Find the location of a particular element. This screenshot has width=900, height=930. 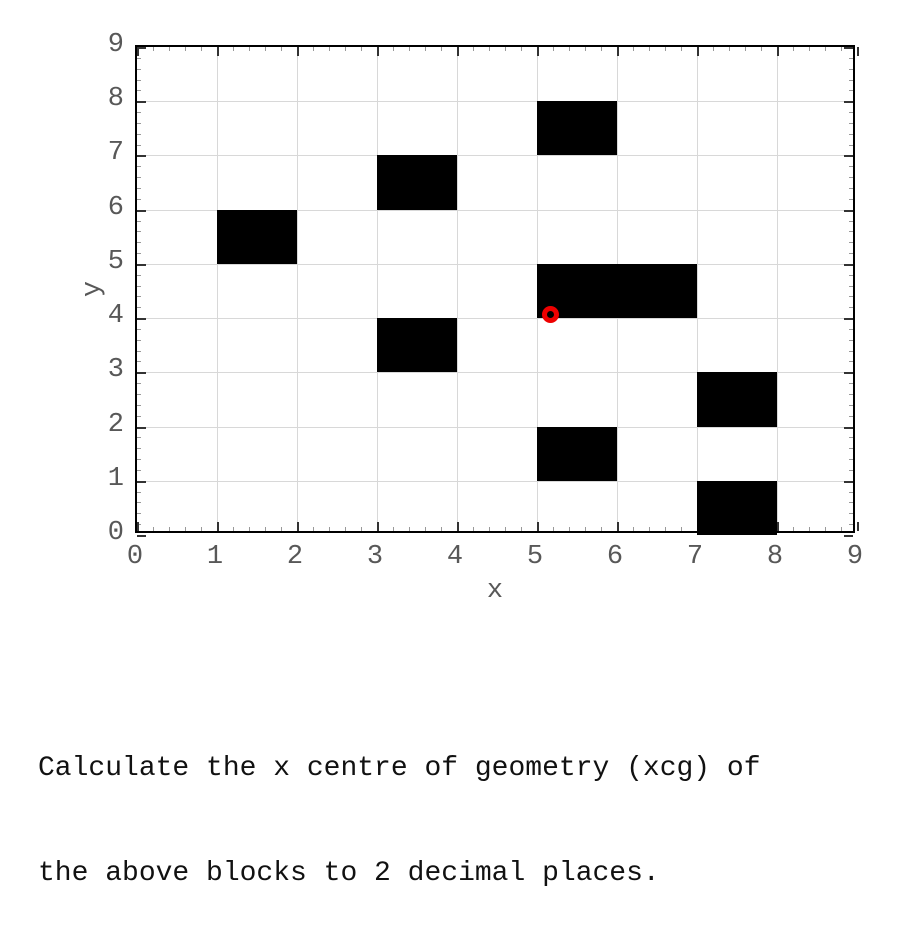

y-tick-label: 2 is located at coordinates (115, 424).